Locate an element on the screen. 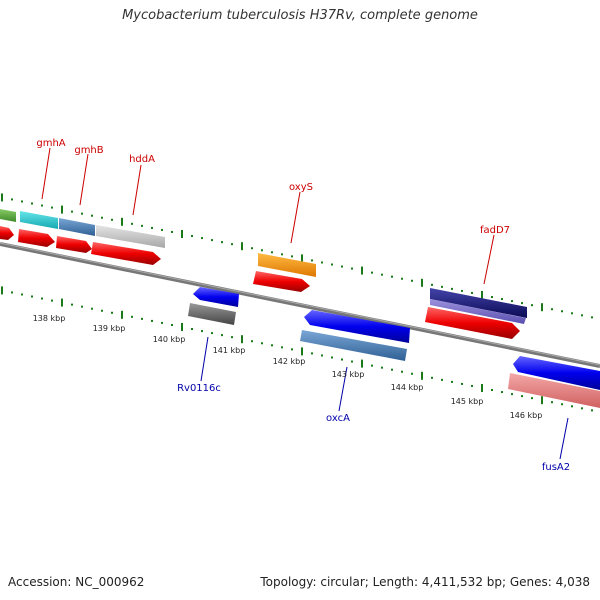  feature-cyan is located at coordinates (39, 220).